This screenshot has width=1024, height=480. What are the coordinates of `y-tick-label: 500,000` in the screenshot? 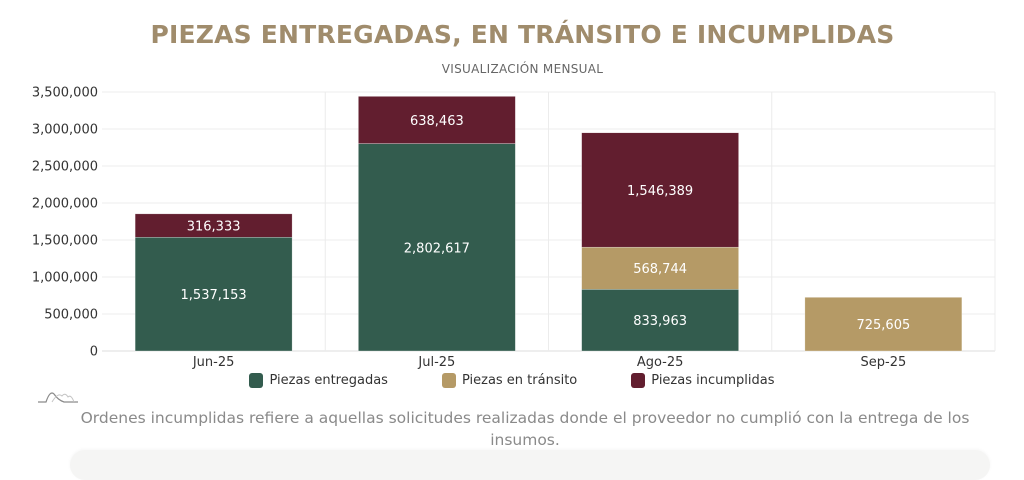 It's located at (71, 315).